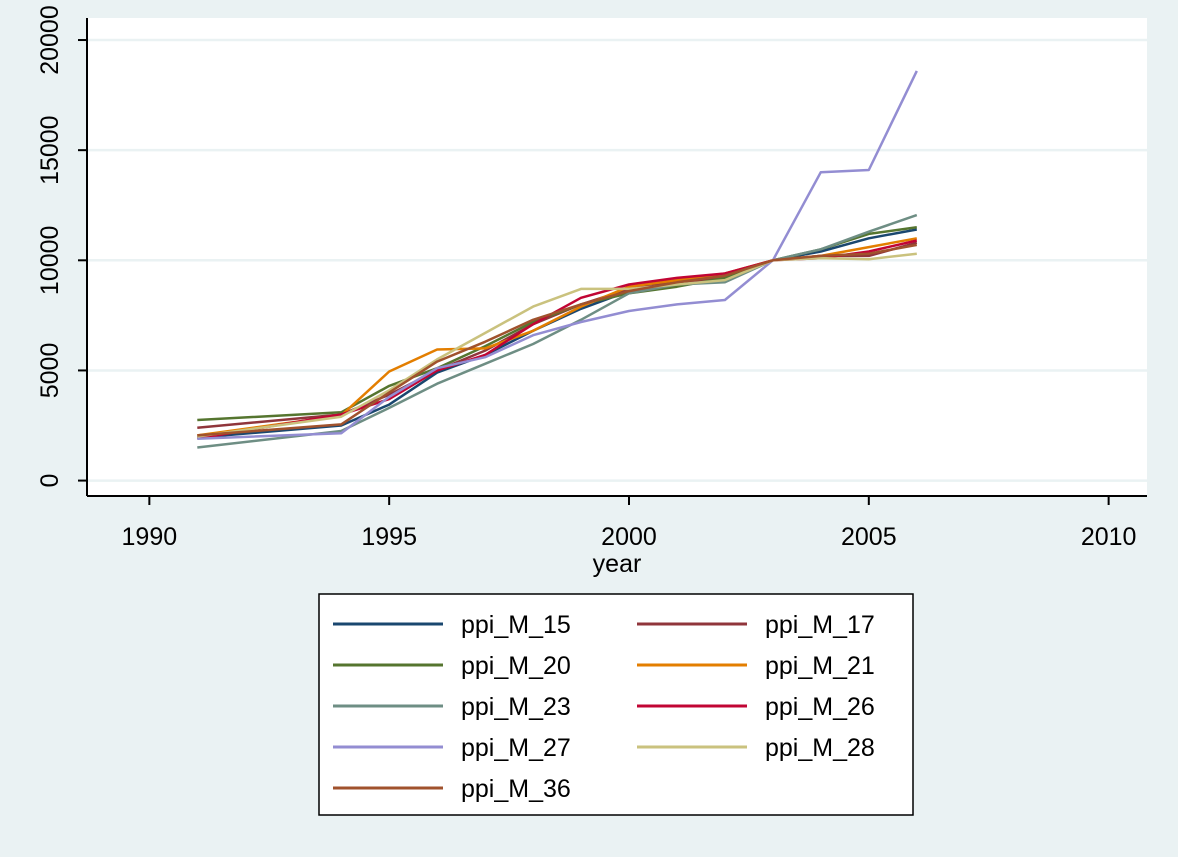 This screenshot has width=1178, height=857. What do you see at coordinates (617, 564) in the screenshot?
I see `x-axis-title: year` at bounding box center [617, 564].